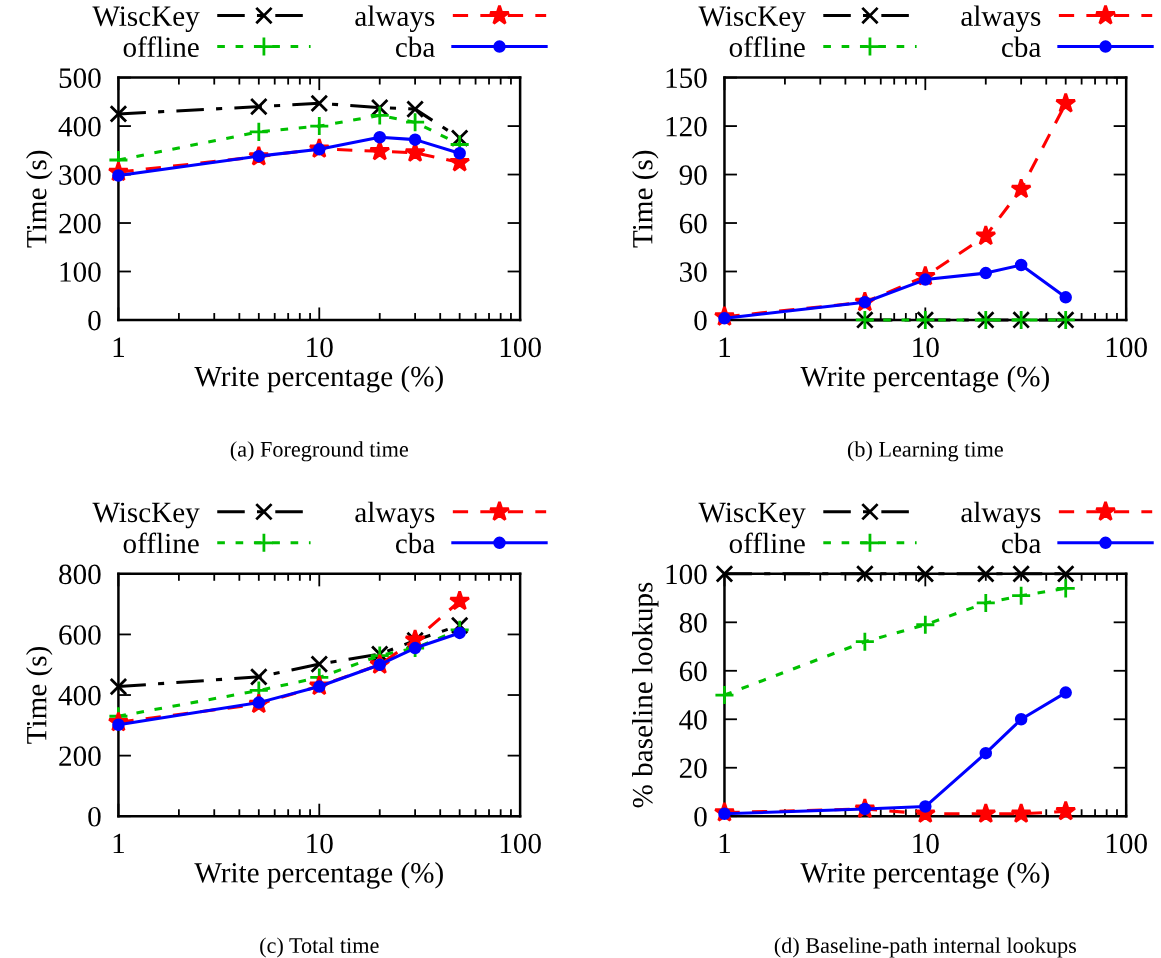 This screenshot has height=958, width=1161. I want to click on y-tick-label: 20, so click(693, 768).